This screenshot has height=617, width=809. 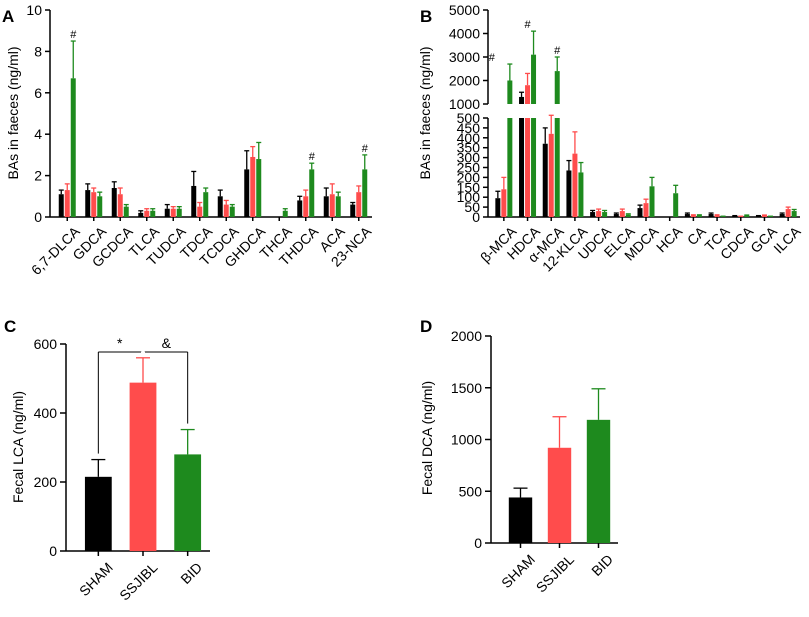 I want to click on panel-c-plot: 0 200 400 600 SHAM SSJIBL BID * &, so click(x=122, y=469).